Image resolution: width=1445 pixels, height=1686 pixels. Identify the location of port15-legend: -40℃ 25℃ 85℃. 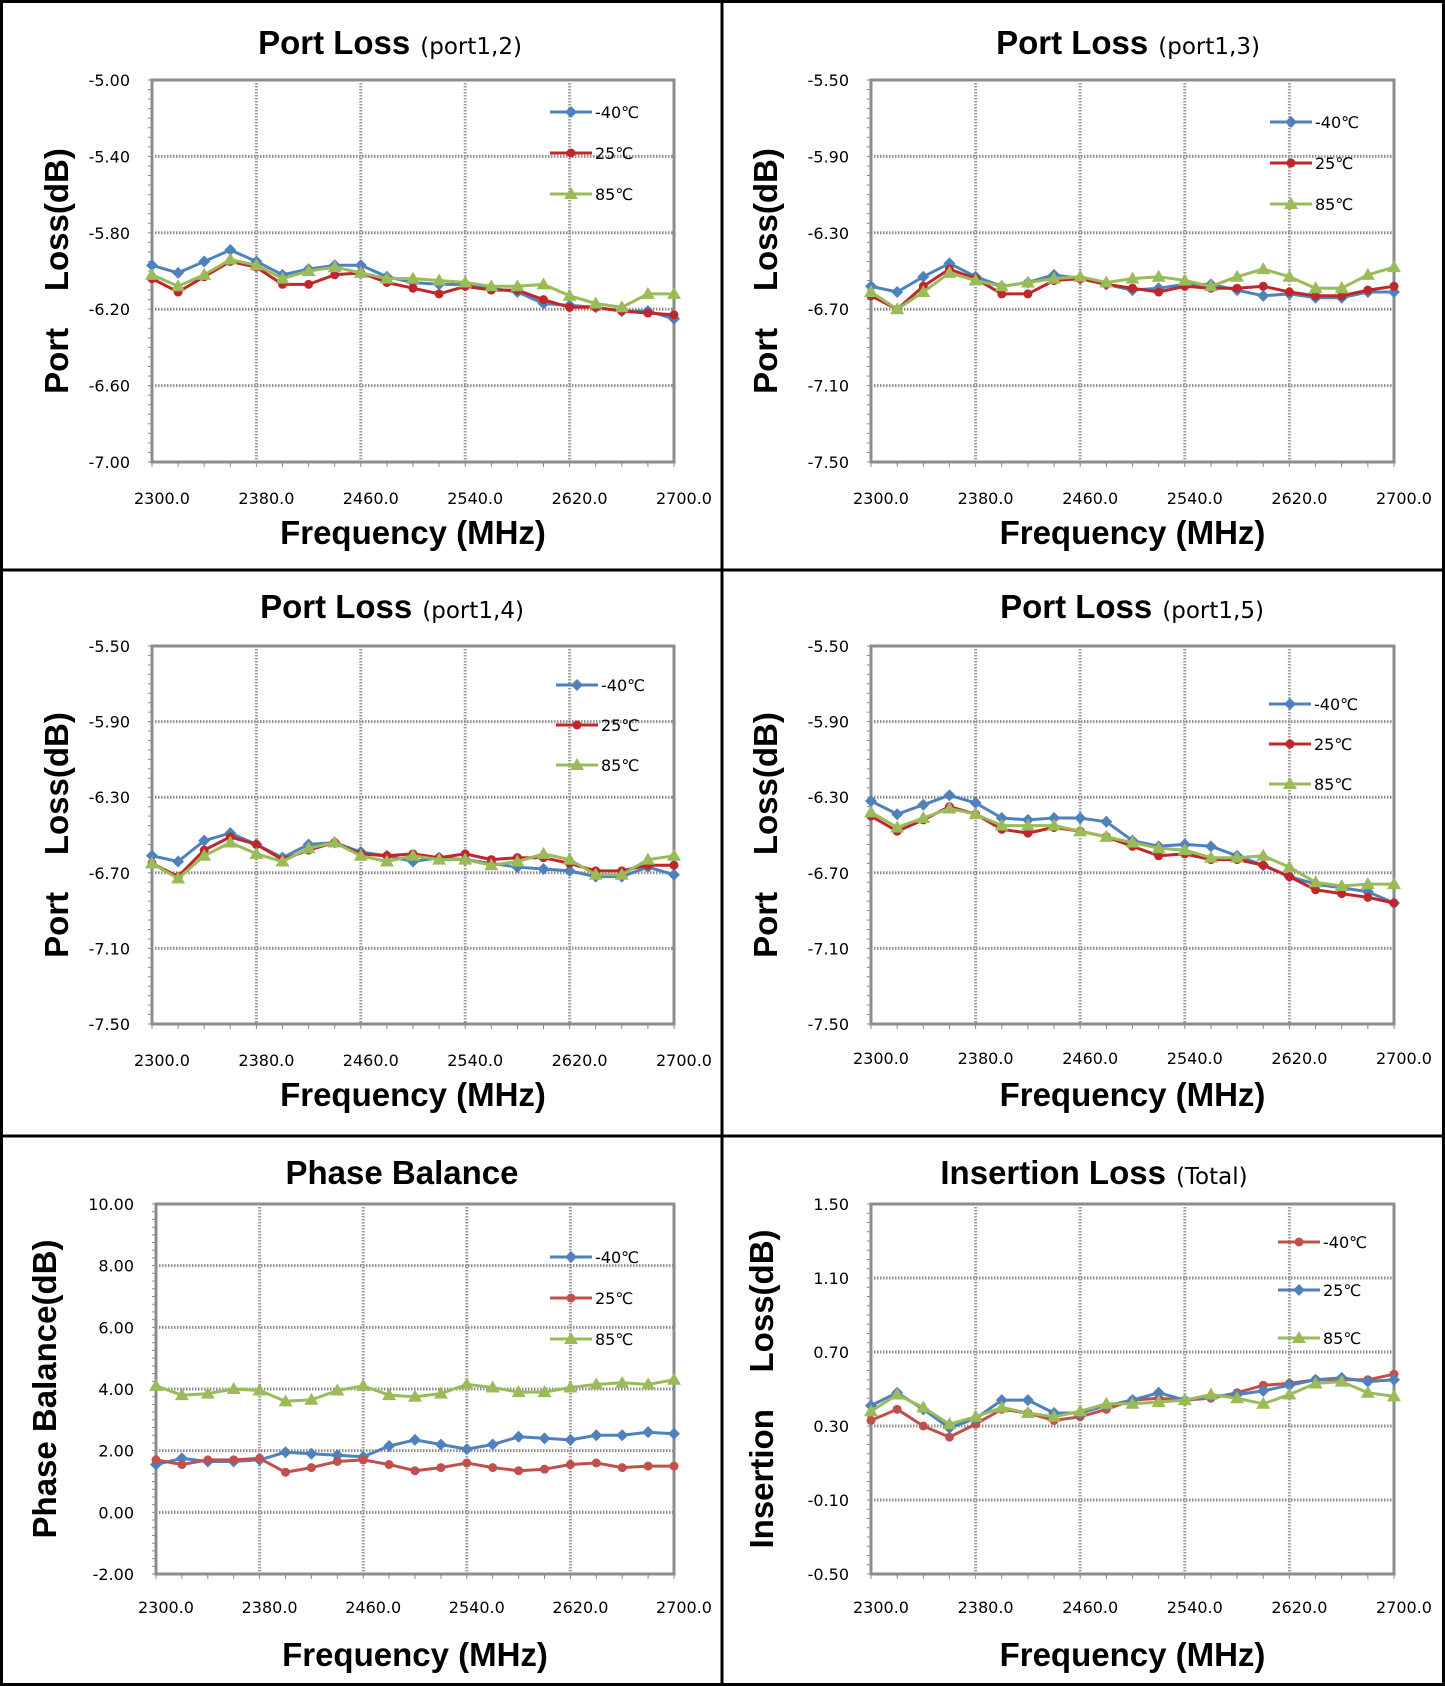
(1313, 744).